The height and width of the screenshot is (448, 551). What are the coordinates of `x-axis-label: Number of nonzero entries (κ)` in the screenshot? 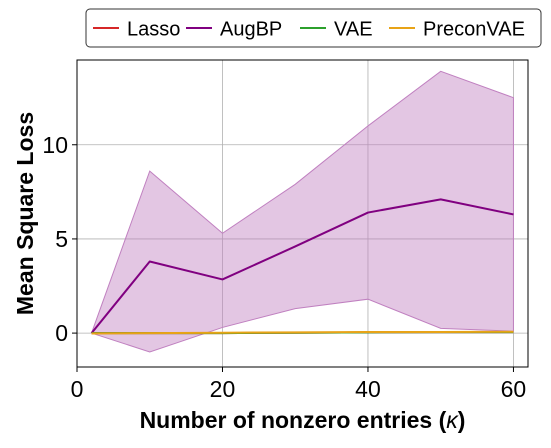 It's located at (303, 420).